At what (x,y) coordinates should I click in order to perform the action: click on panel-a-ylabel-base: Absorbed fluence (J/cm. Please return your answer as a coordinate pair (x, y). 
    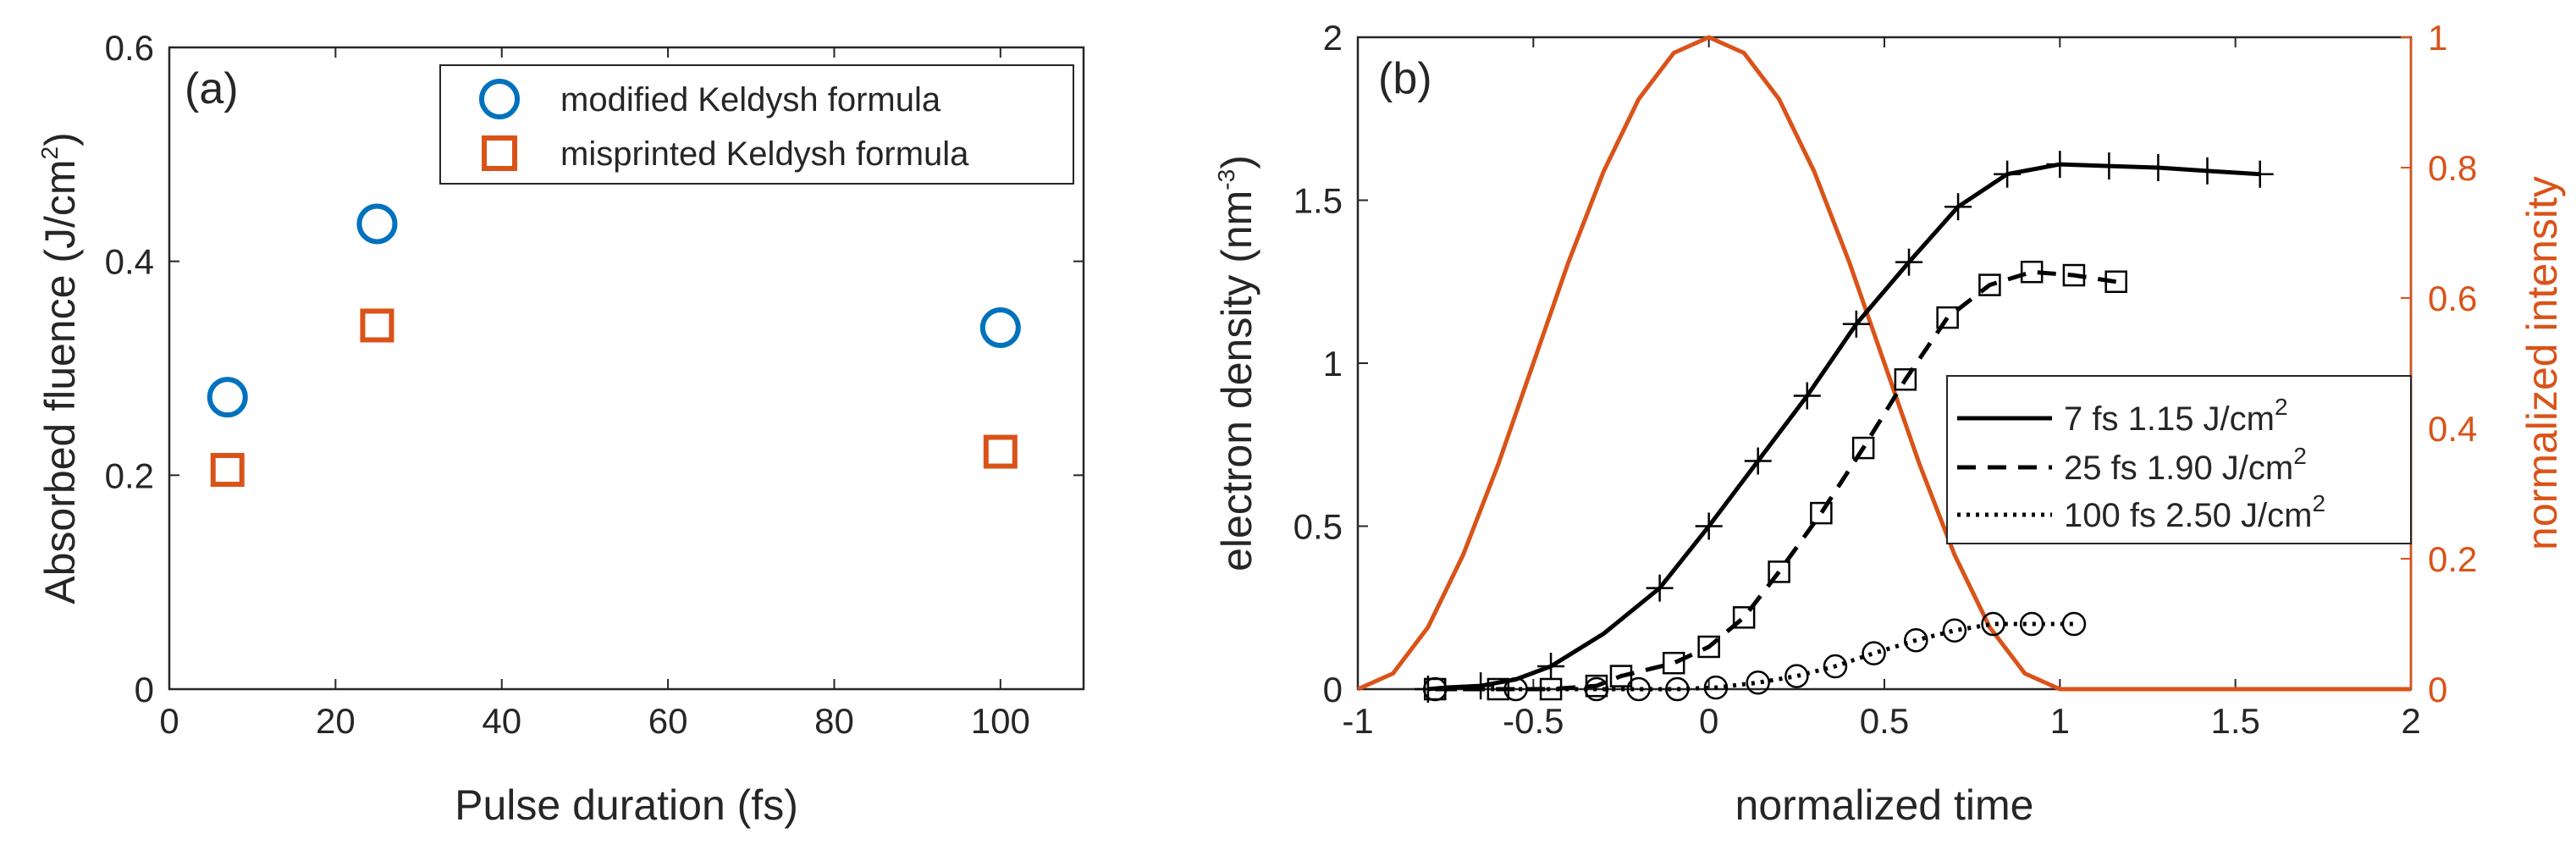
    Looking at the image, I should click on (60, 381).